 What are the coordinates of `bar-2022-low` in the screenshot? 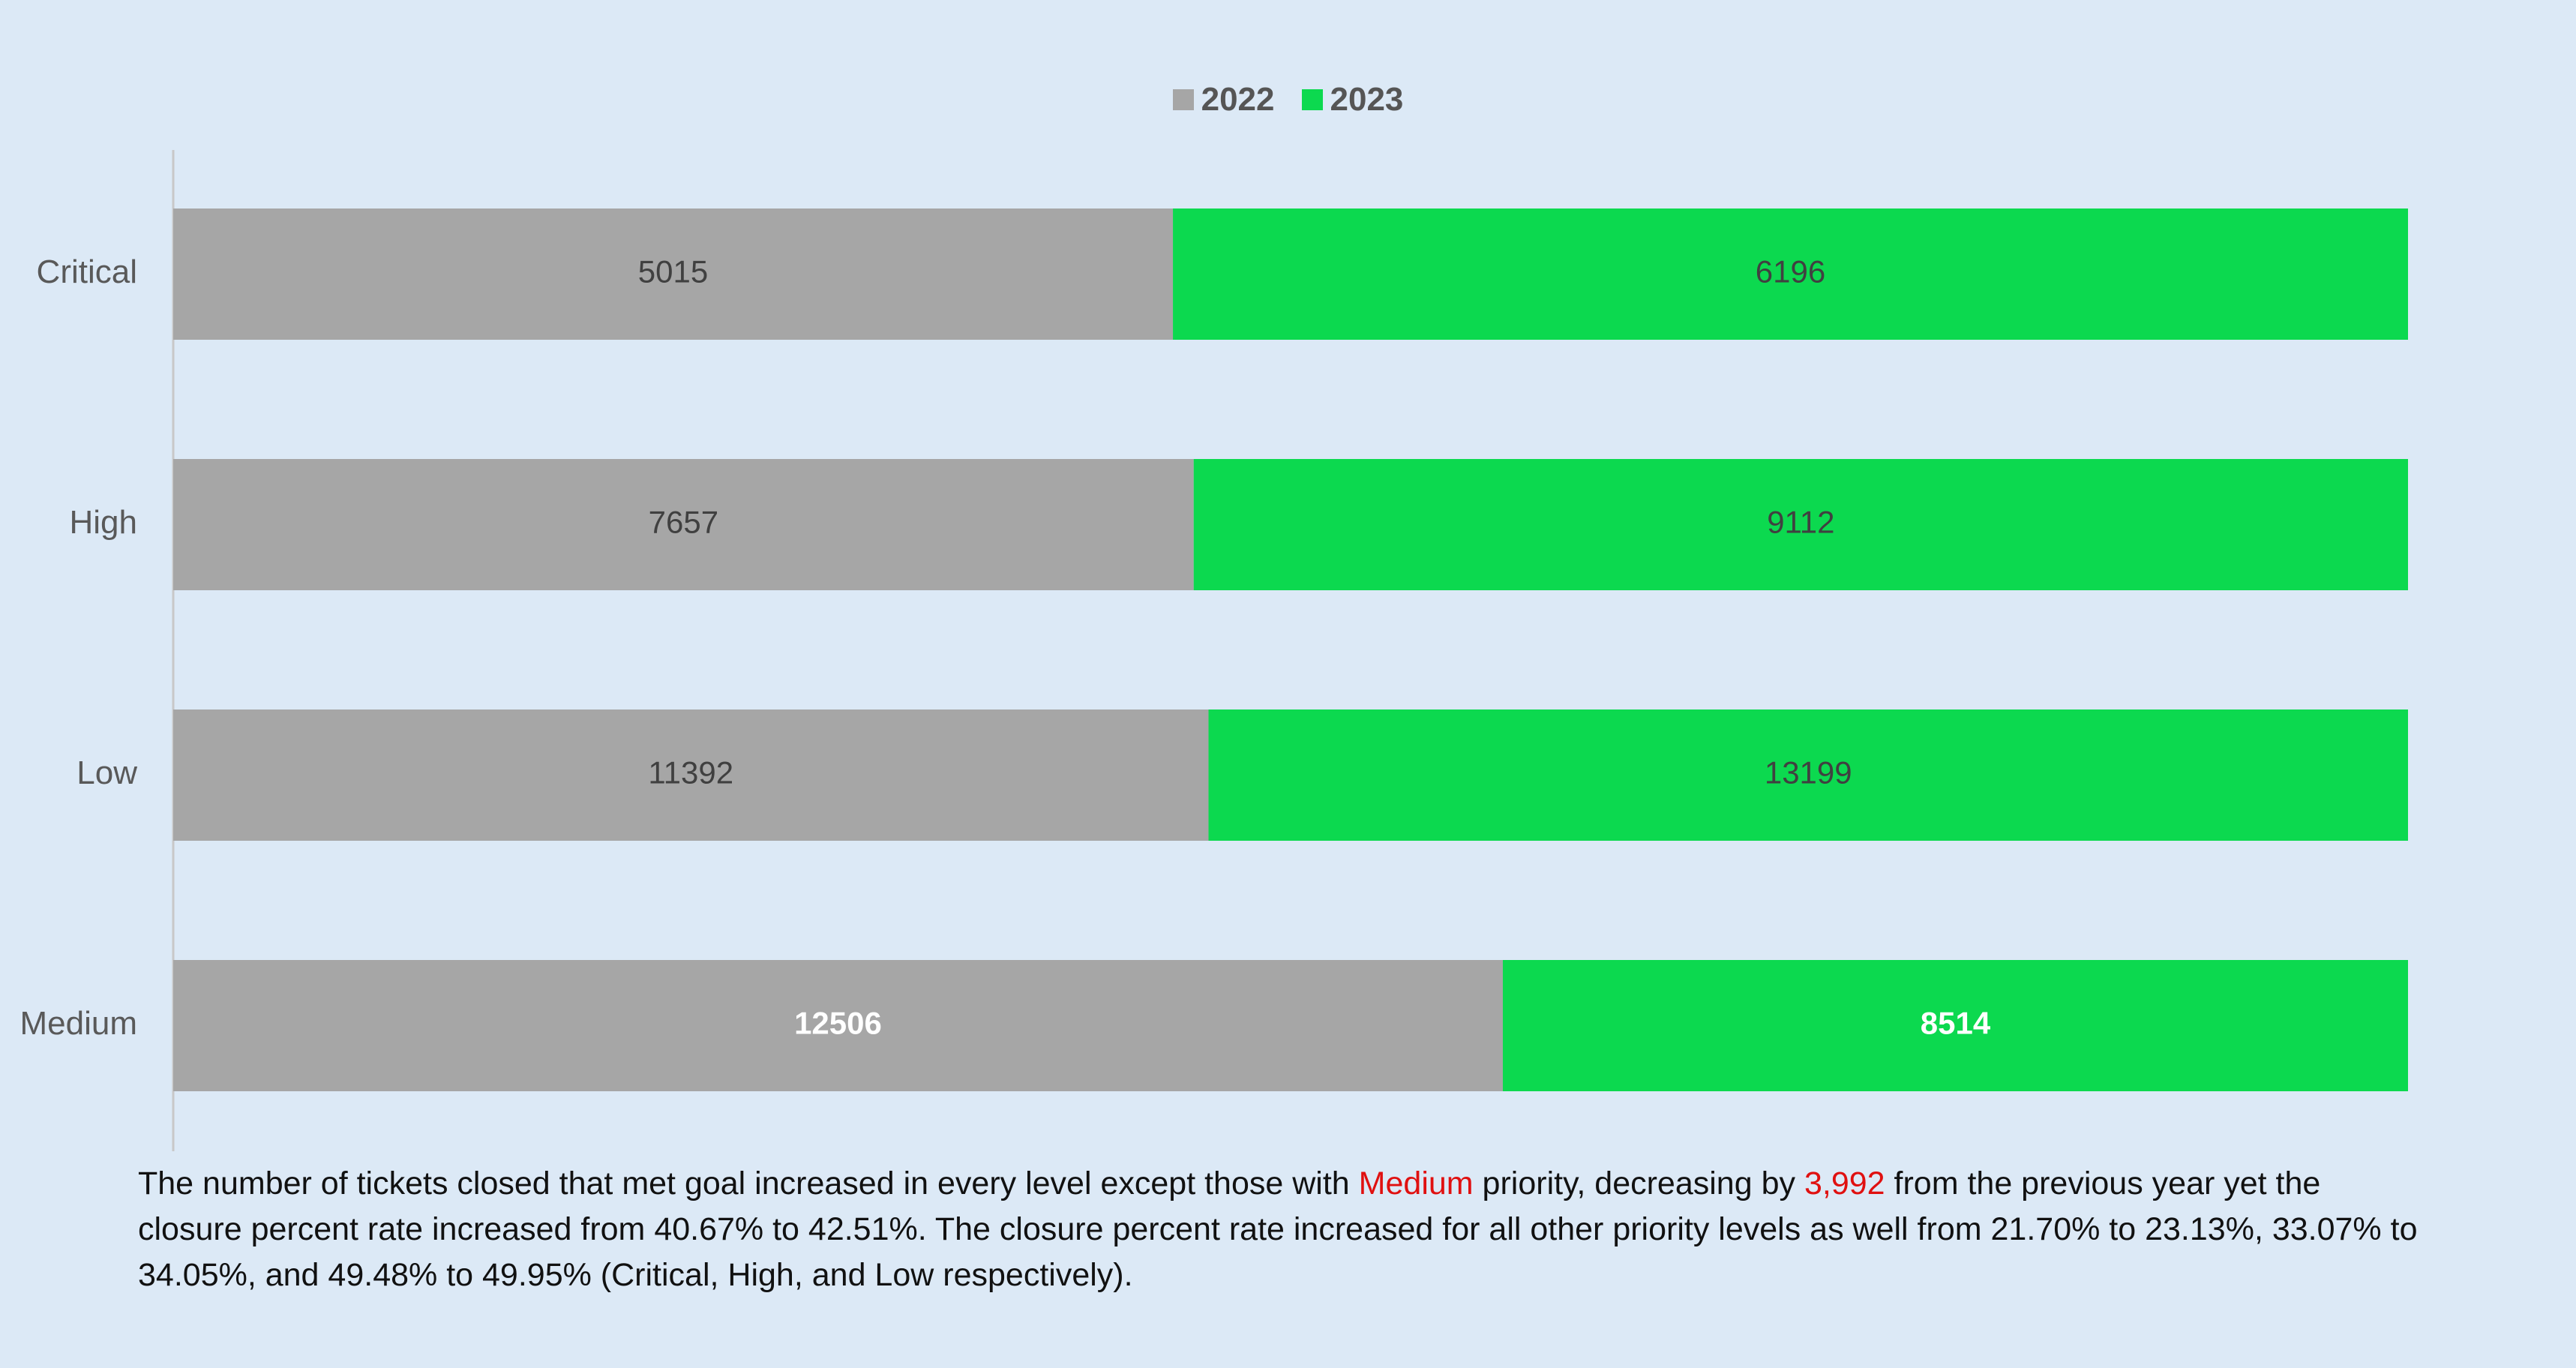 It's located at (691, 775).